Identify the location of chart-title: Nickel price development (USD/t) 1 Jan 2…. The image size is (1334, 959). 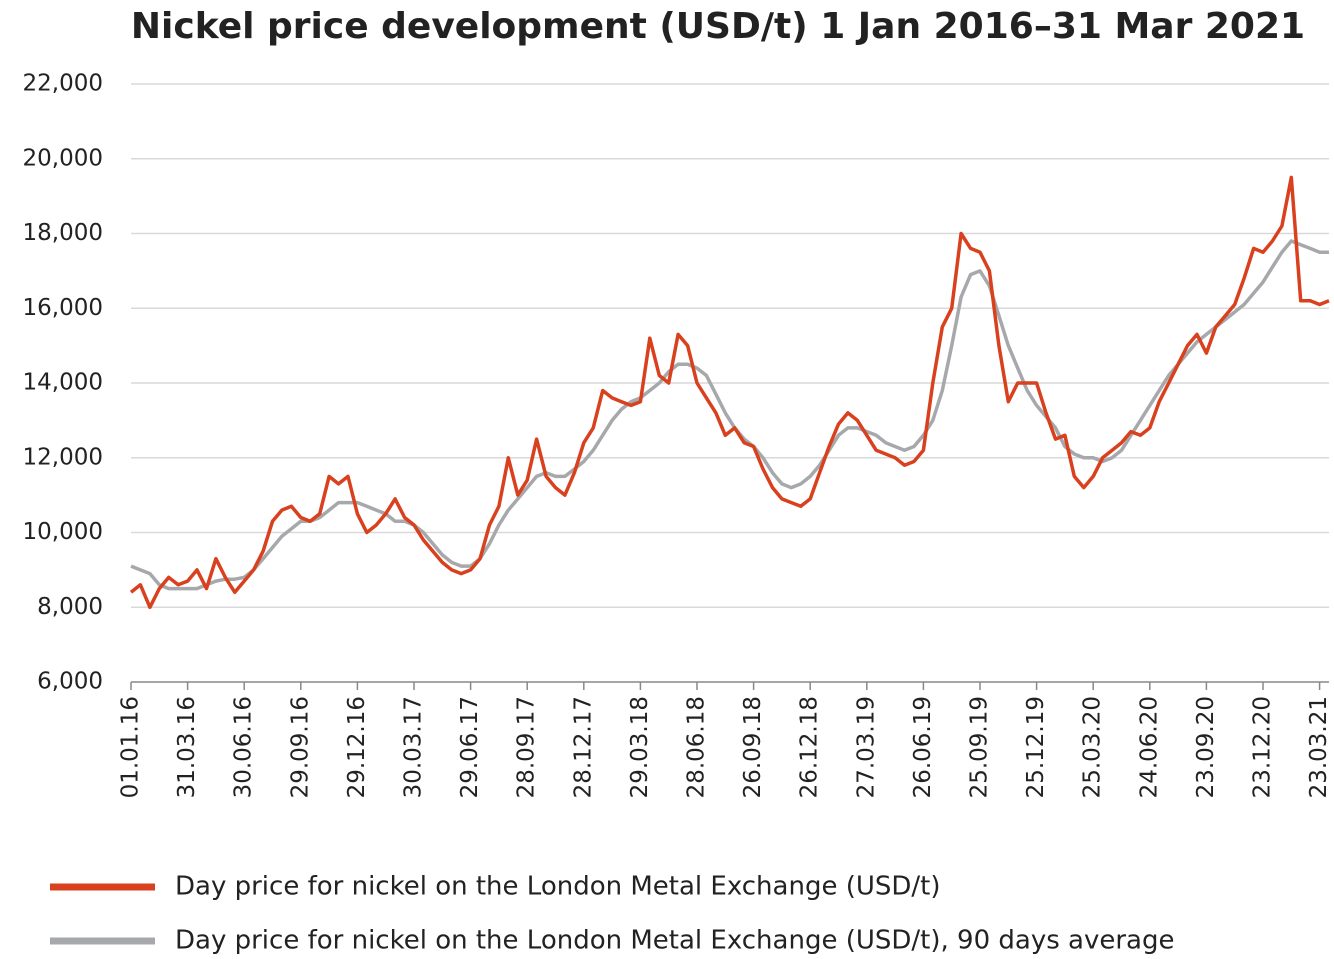
(718, 26).